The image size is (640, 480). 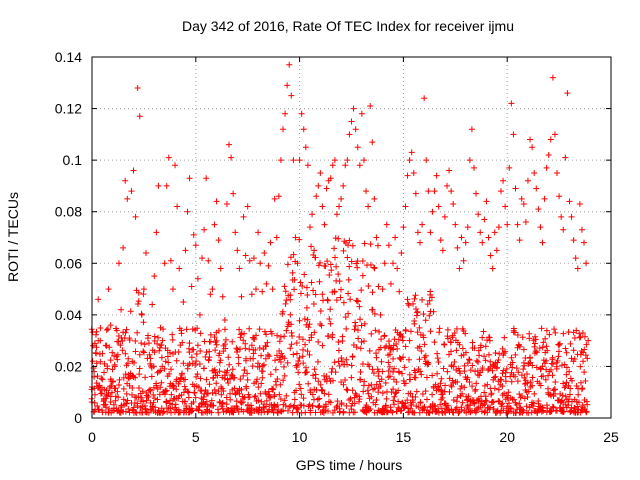 I want to click on y-tick-labels: 0 0.02 0.04 0.06 0.08 0.1 0.12 0.14, so click(x=68, y=237).